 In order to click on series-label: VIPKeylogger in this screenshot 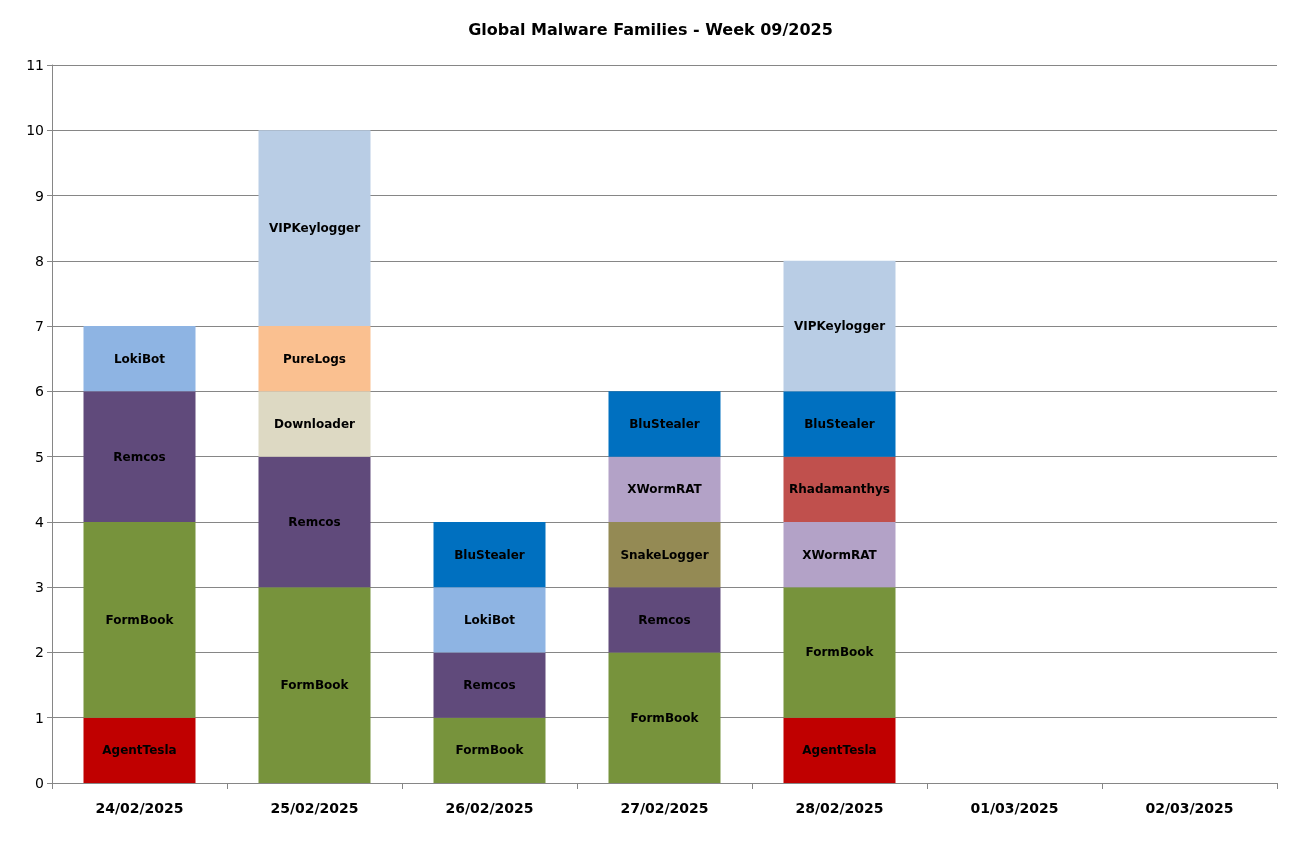, I will do `click(314, 228)`.